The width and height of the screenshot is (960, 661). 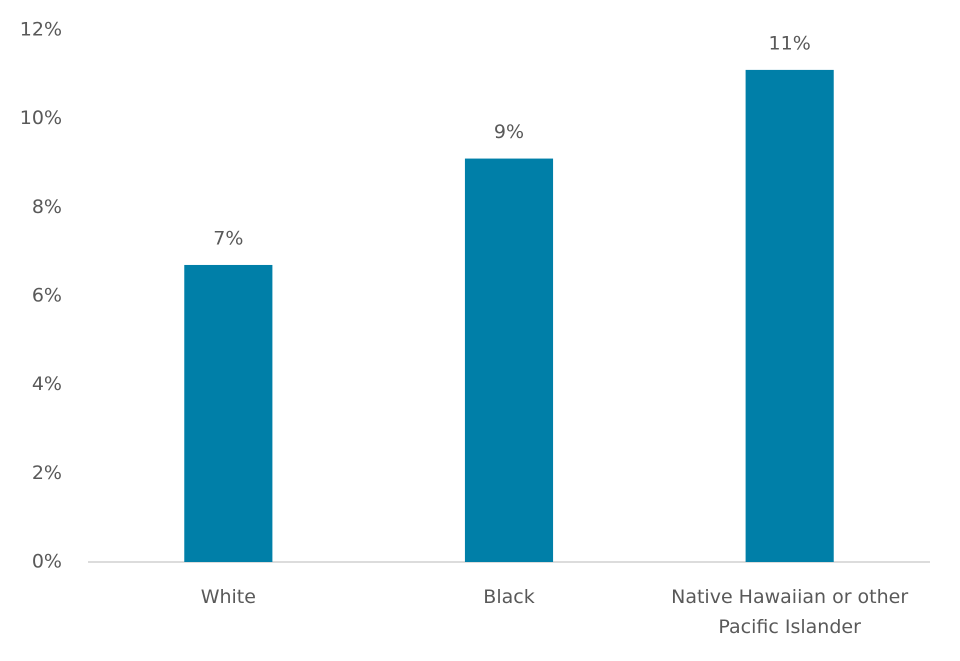 I want to click on x-tick-label: White, so click(x=228, y=597).